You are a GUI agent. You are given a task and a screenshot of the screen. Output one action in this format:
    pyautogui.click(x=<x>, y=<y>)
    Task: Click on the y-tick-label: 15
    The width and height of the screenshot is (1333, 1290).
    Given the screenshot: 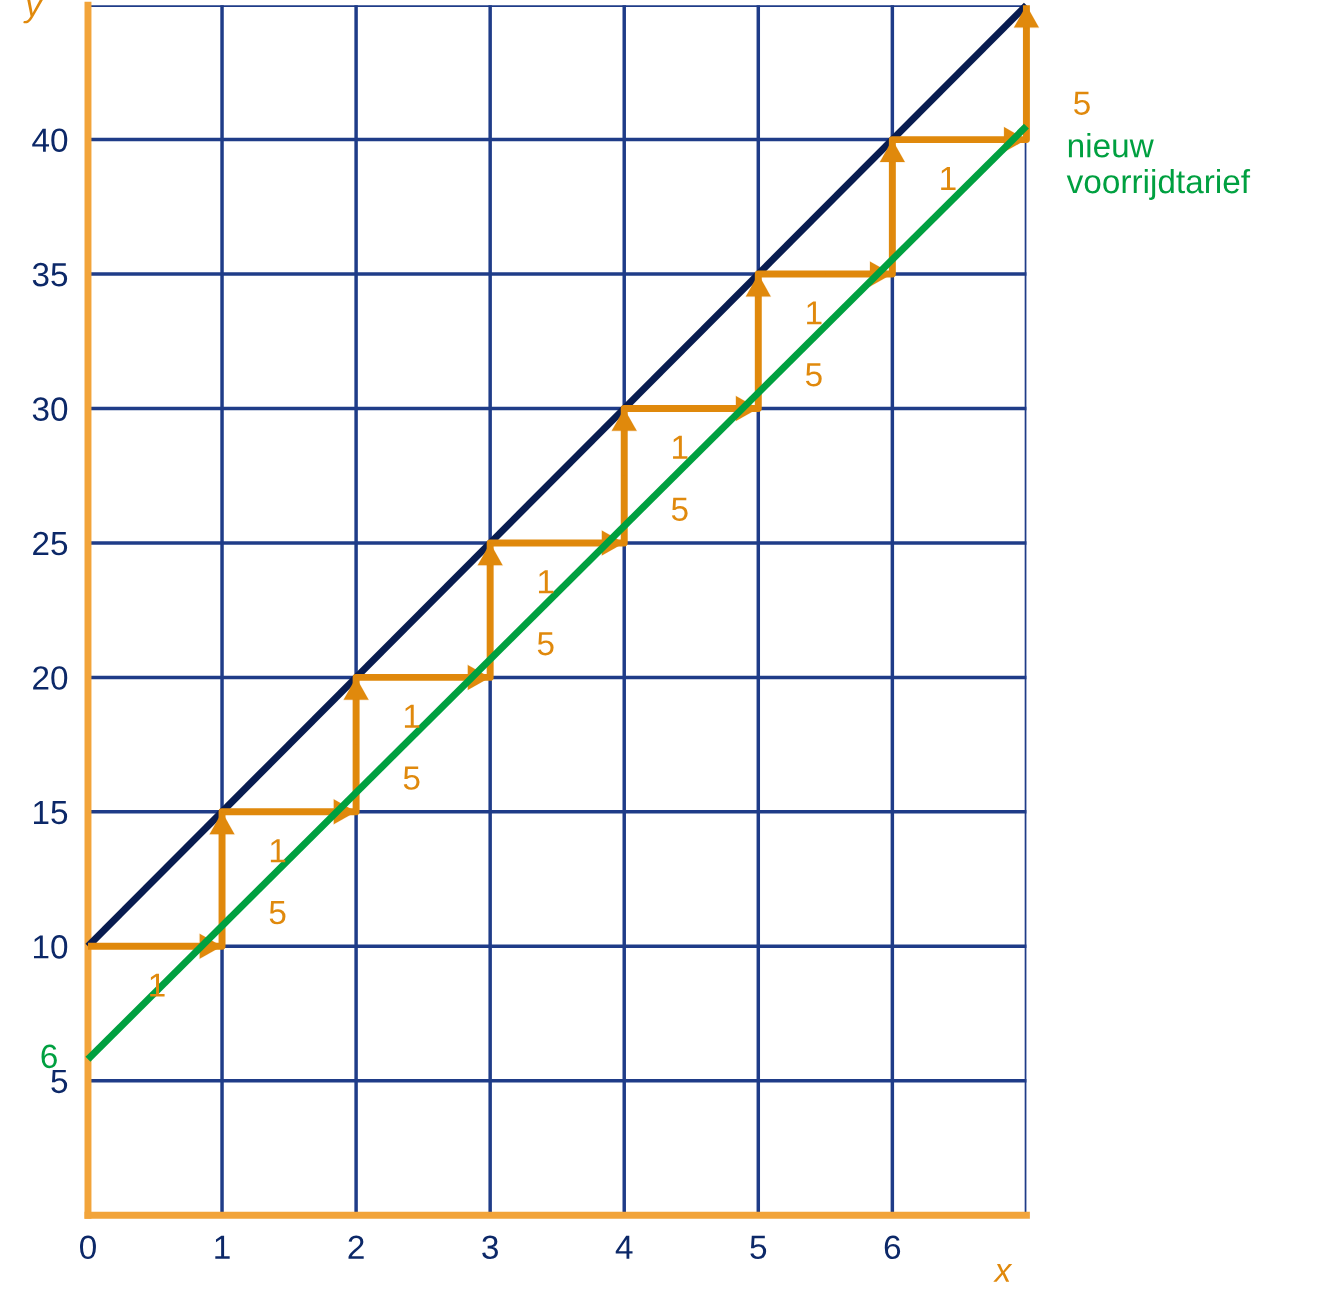 What is the action you would take?
    pyautogui.click(x=51, y=812)
    